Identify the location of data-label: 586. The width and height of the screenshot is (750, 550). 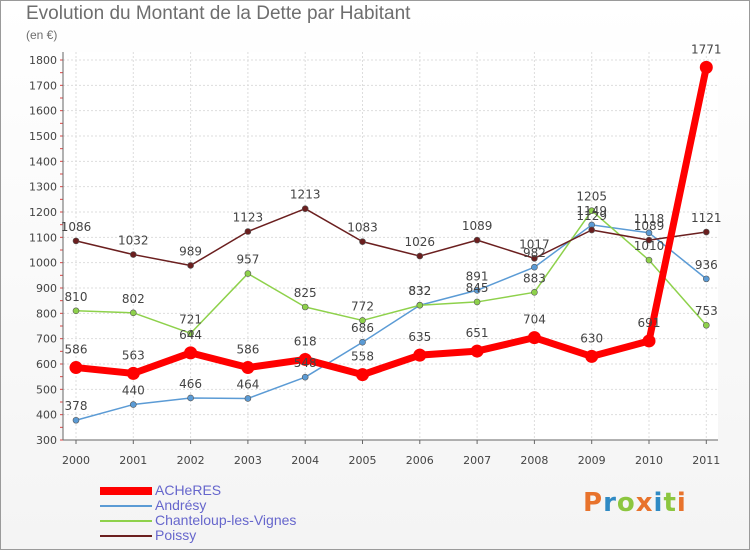
(247, 350).